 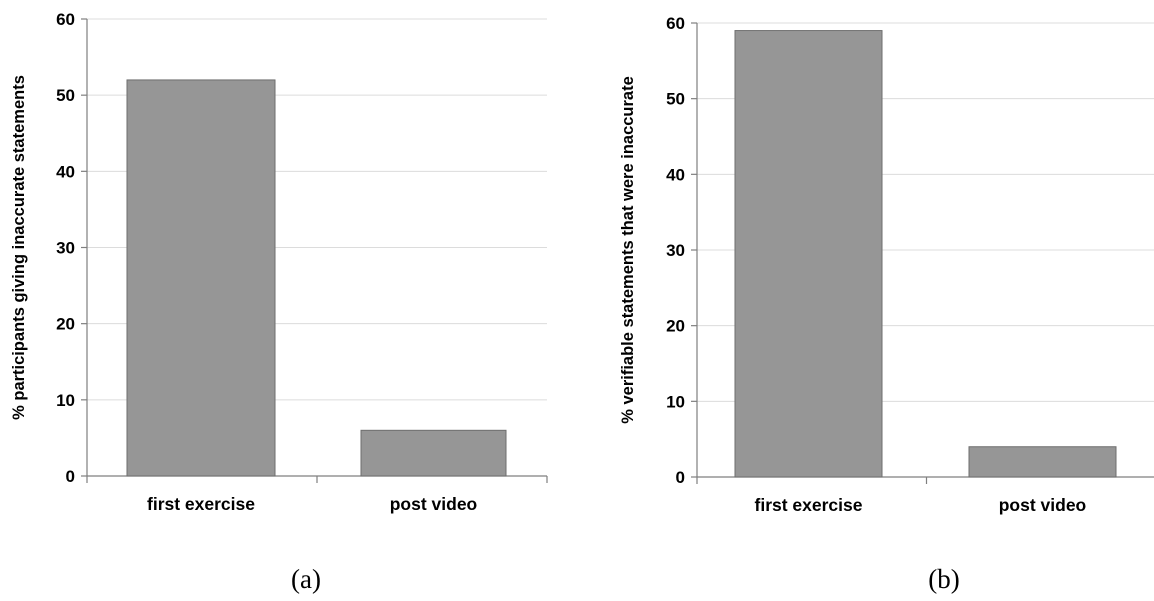 I want to click on chart-caption: (b), so click(x=943, y=579).